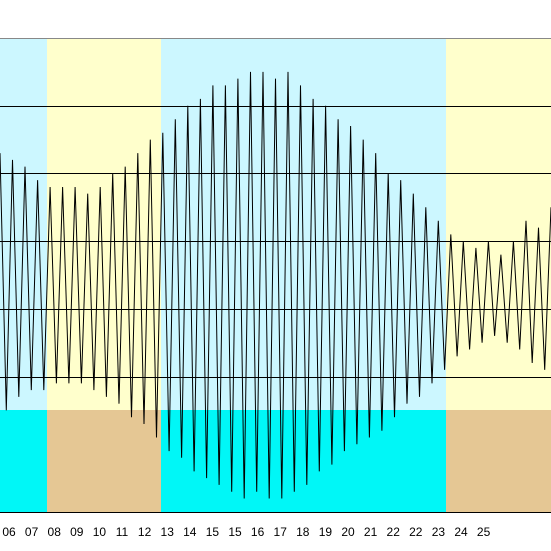  What do you see at coordinates (55, 532) in the screenshot?
I see `x-tick-label: 08` at bounding box center [55, 532].